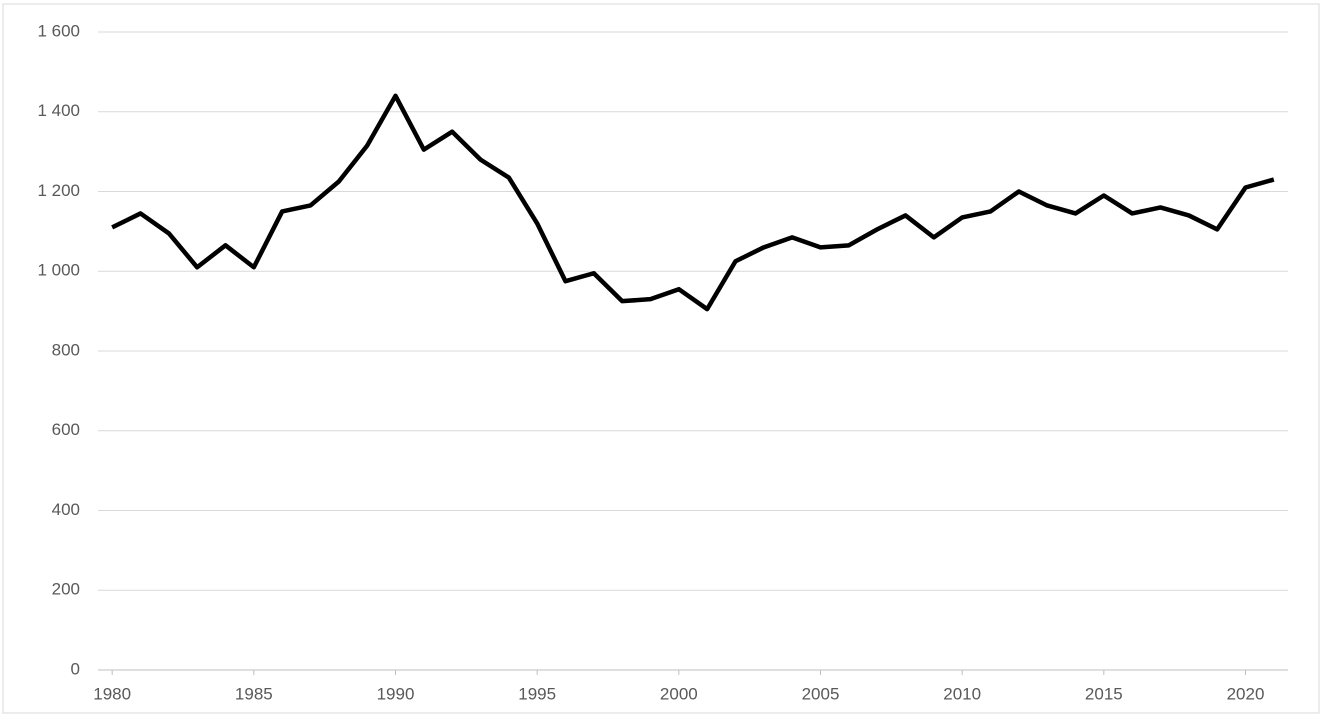  What do you see at coordinates (66, 589) in the screenshot?
I see `y-tick-label: 200` at bounding box center [66, 589].